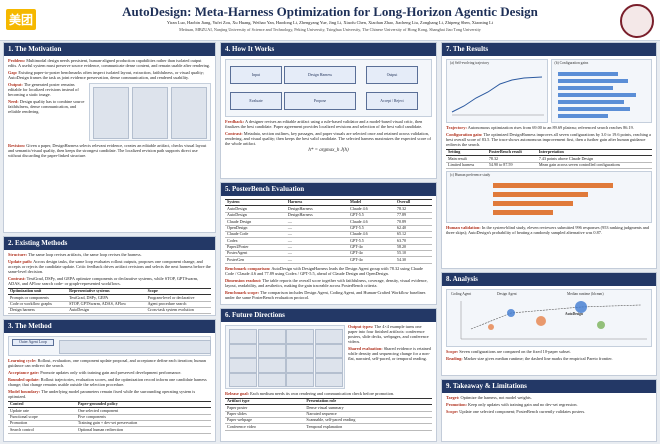  I want to click on table-cell: 58.20, so click(413, 248).